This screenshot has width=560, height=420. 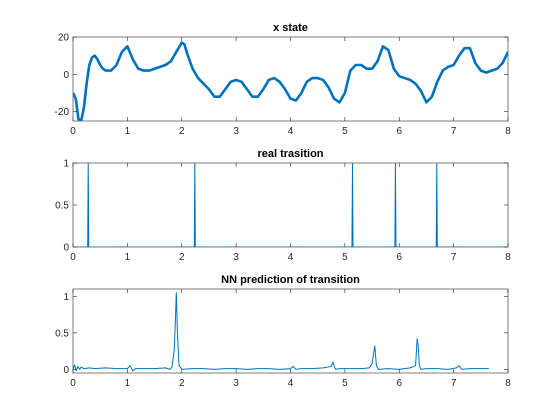 What do you see at coordinates (290, 28) in the screenshot?
I see `chart-title: x state` at bounding box center [290, 28].